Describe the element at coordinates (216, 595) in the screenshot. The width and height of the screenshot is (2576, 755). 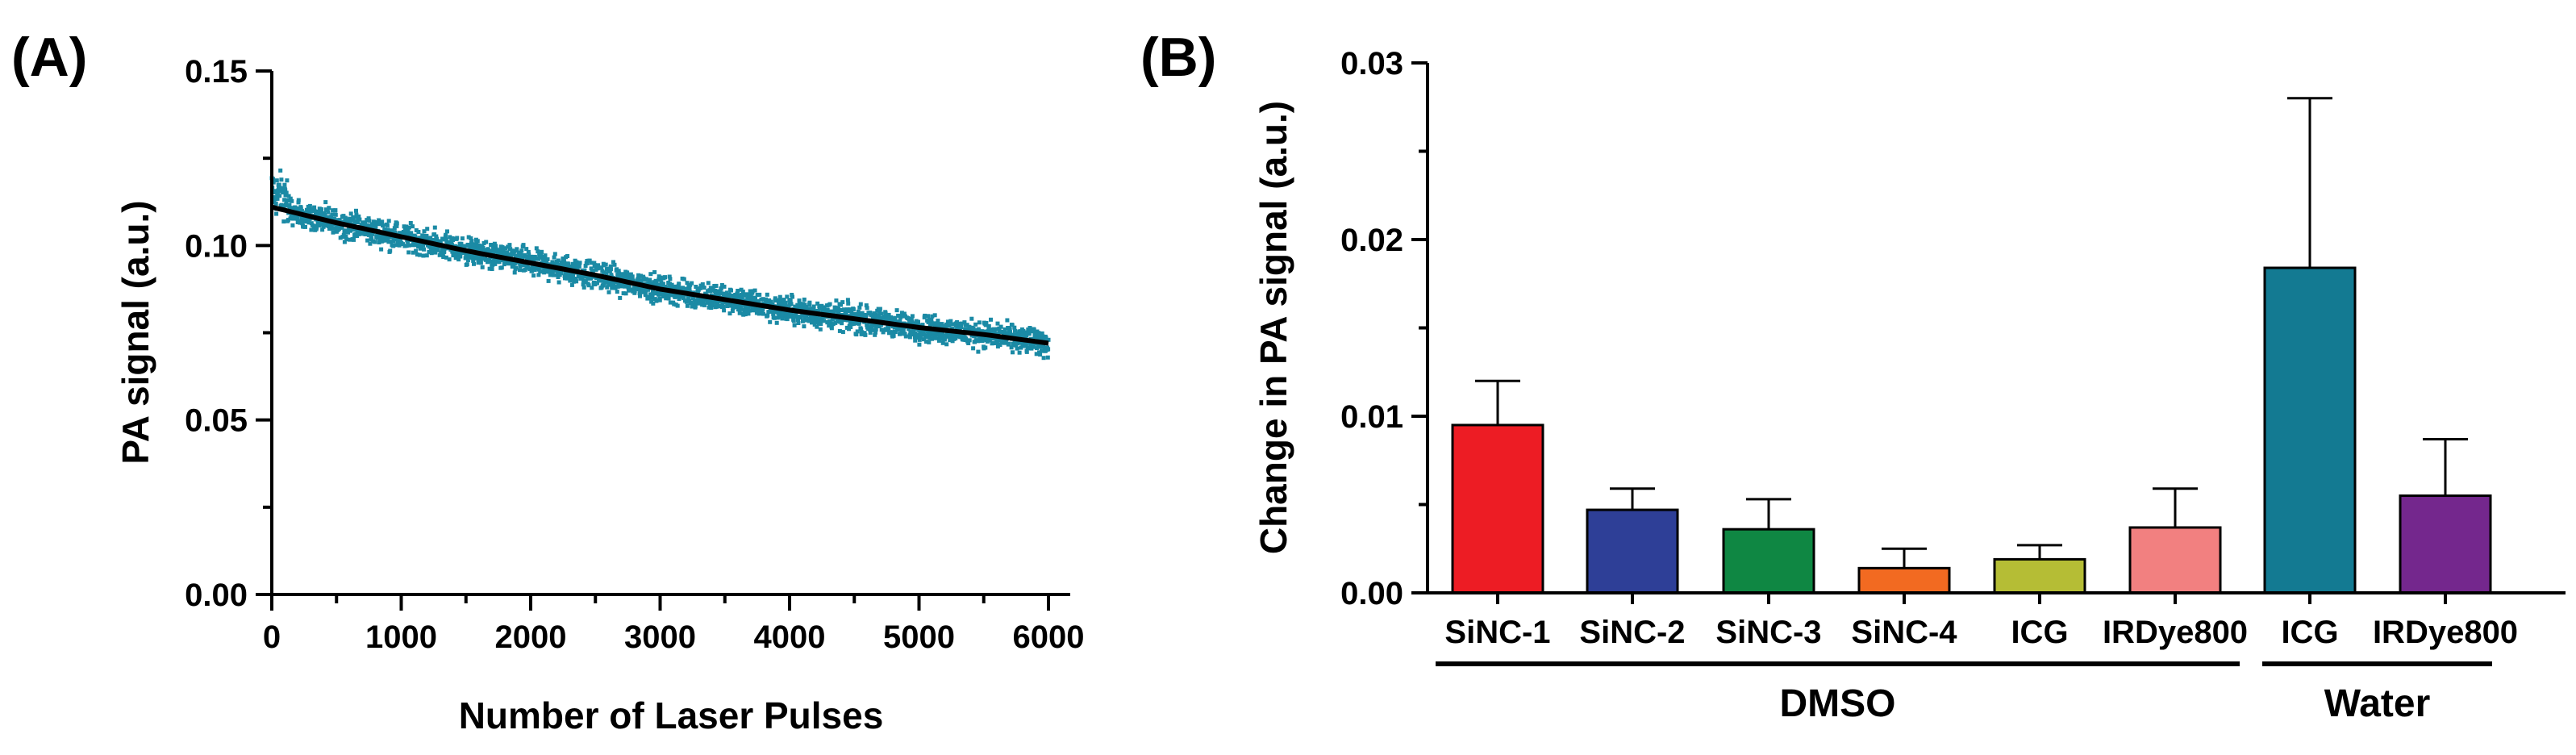
I see `y-tick-label: 0.00` at that location.